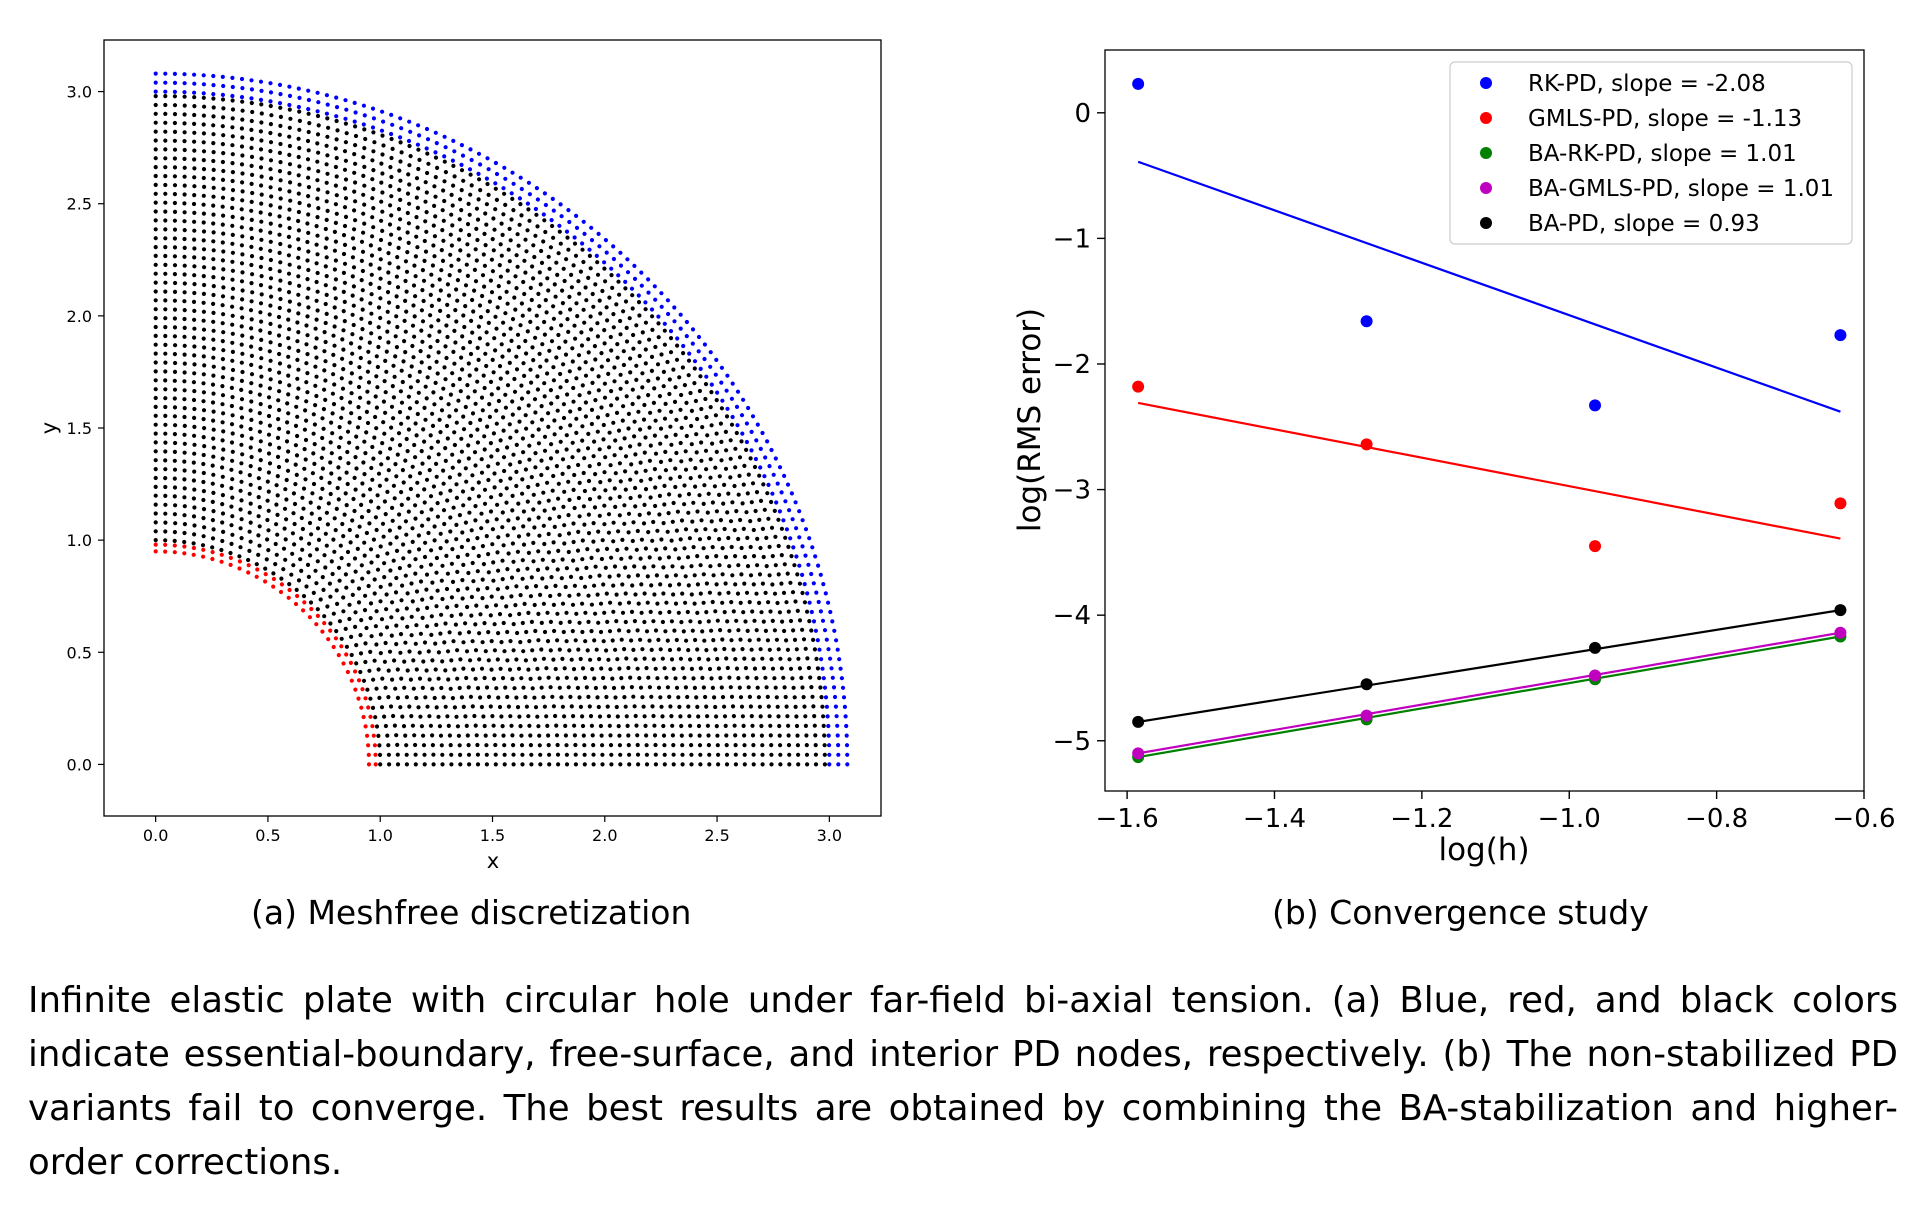 This screenshot has height=1215, width=1926. I want to click on panel-a-x-tick-label: 1.0, so click(379, 835).